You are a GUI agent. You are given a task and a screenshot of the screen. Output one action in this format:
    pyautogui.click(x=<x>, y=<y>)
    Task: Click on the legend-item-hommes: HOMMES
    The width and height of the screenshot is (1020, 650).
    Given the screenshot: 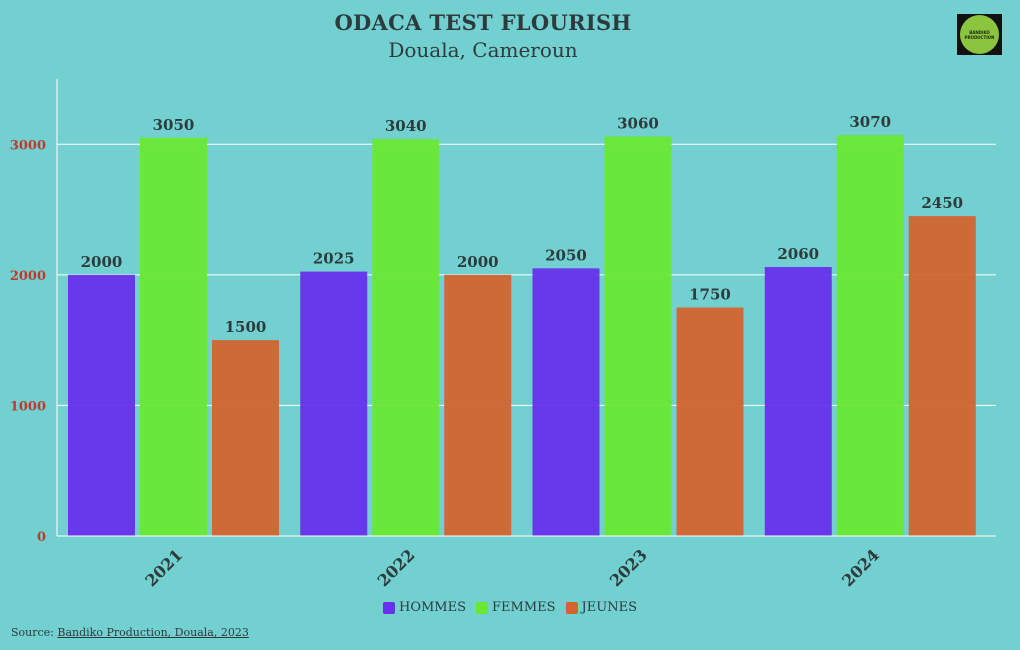 What is the action you would take?
    pyautogui.click(x=424, y=607)
    